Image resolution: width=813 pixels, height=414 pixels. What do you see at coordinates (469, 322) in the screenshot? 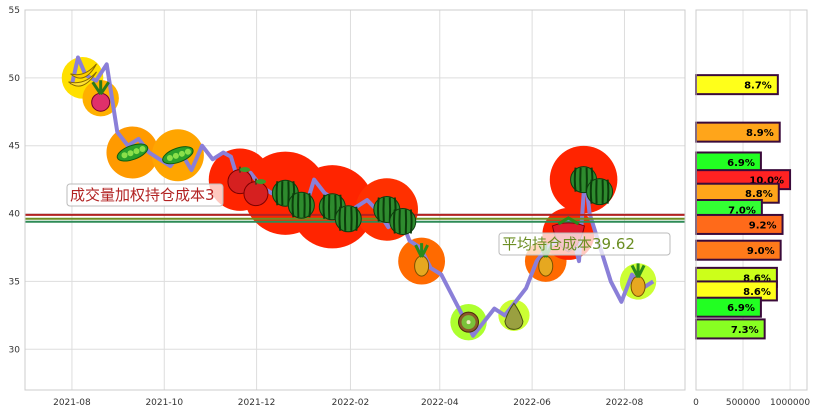
I see `kiwi-marker` at bounding box center [469, 322].